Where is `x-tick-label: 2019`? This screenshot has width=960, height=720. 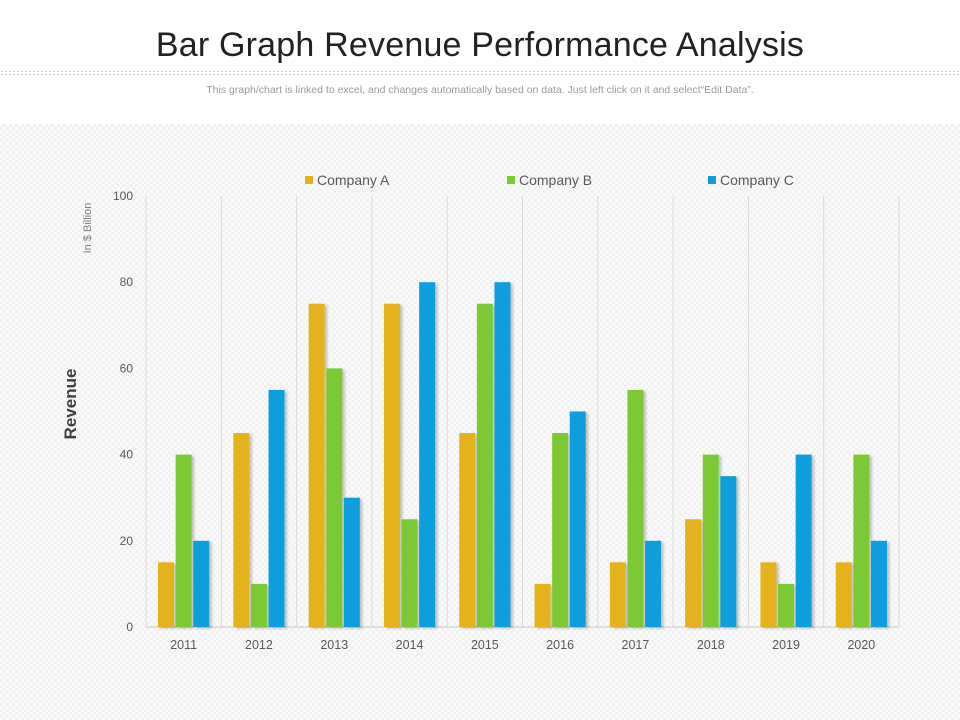 x-tick-label: 2019 is located at coordinates (786, 645).